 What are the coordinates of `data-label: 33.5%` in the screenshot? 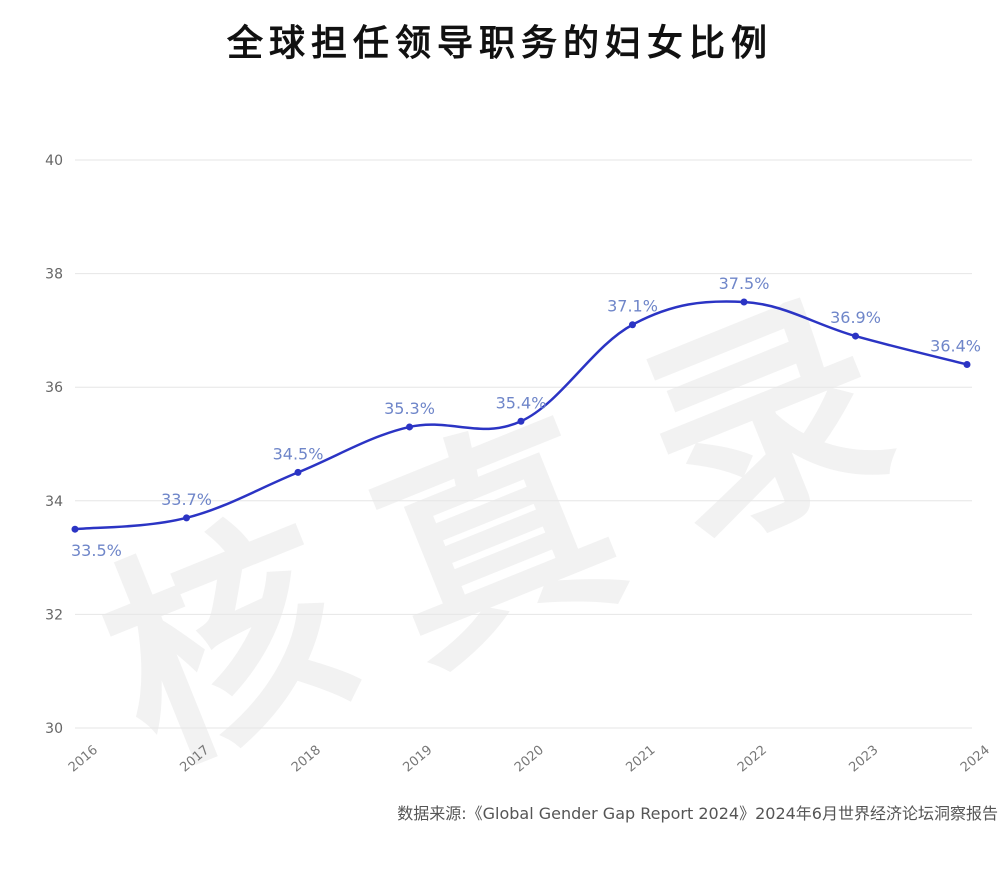 It's located at (96, 550).